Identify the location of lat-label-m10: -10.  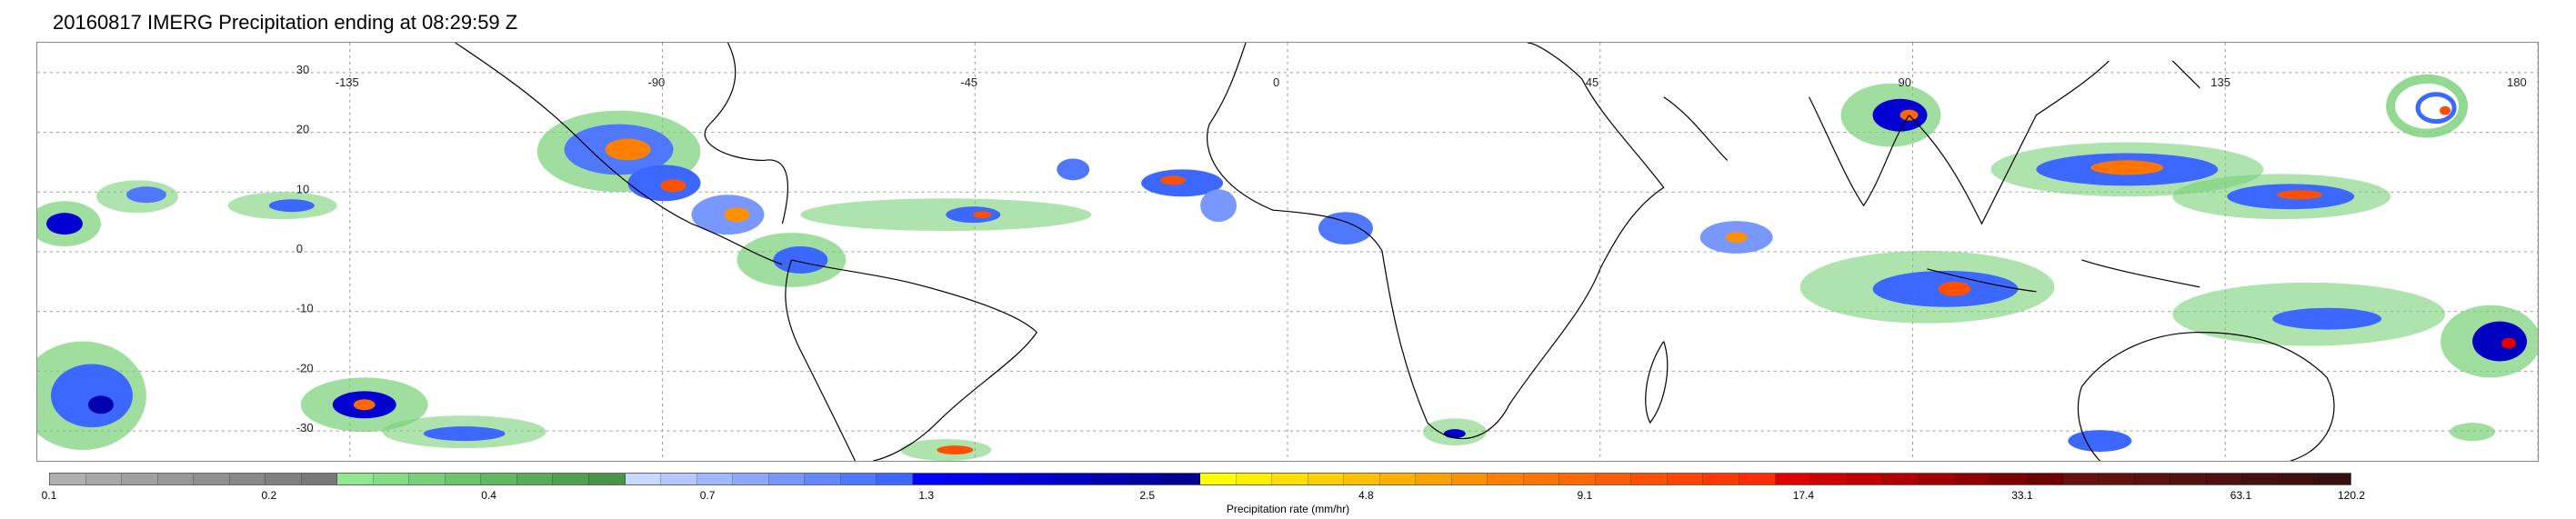
(305, 308).